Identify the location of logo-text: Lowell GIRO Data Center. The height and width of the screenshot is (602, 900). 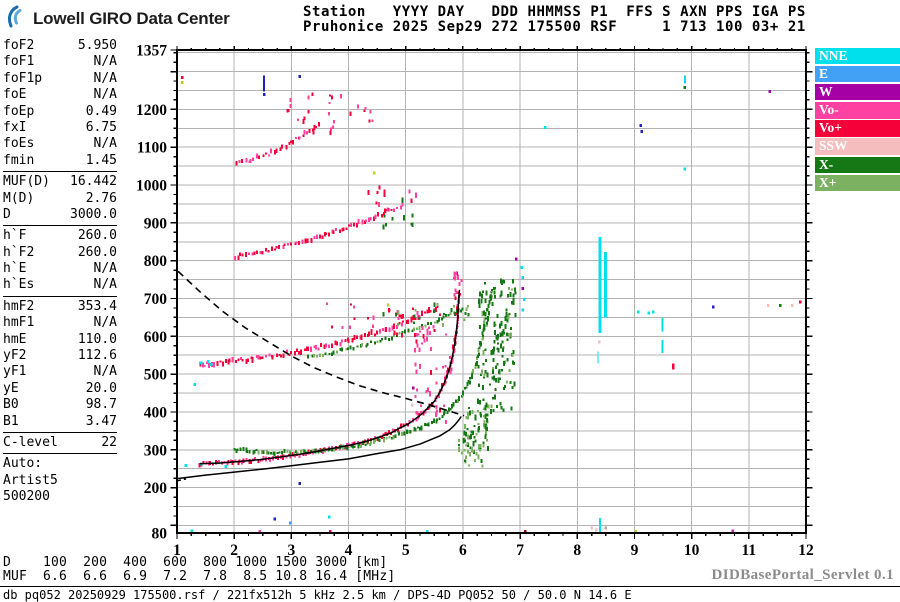
(131, 18).